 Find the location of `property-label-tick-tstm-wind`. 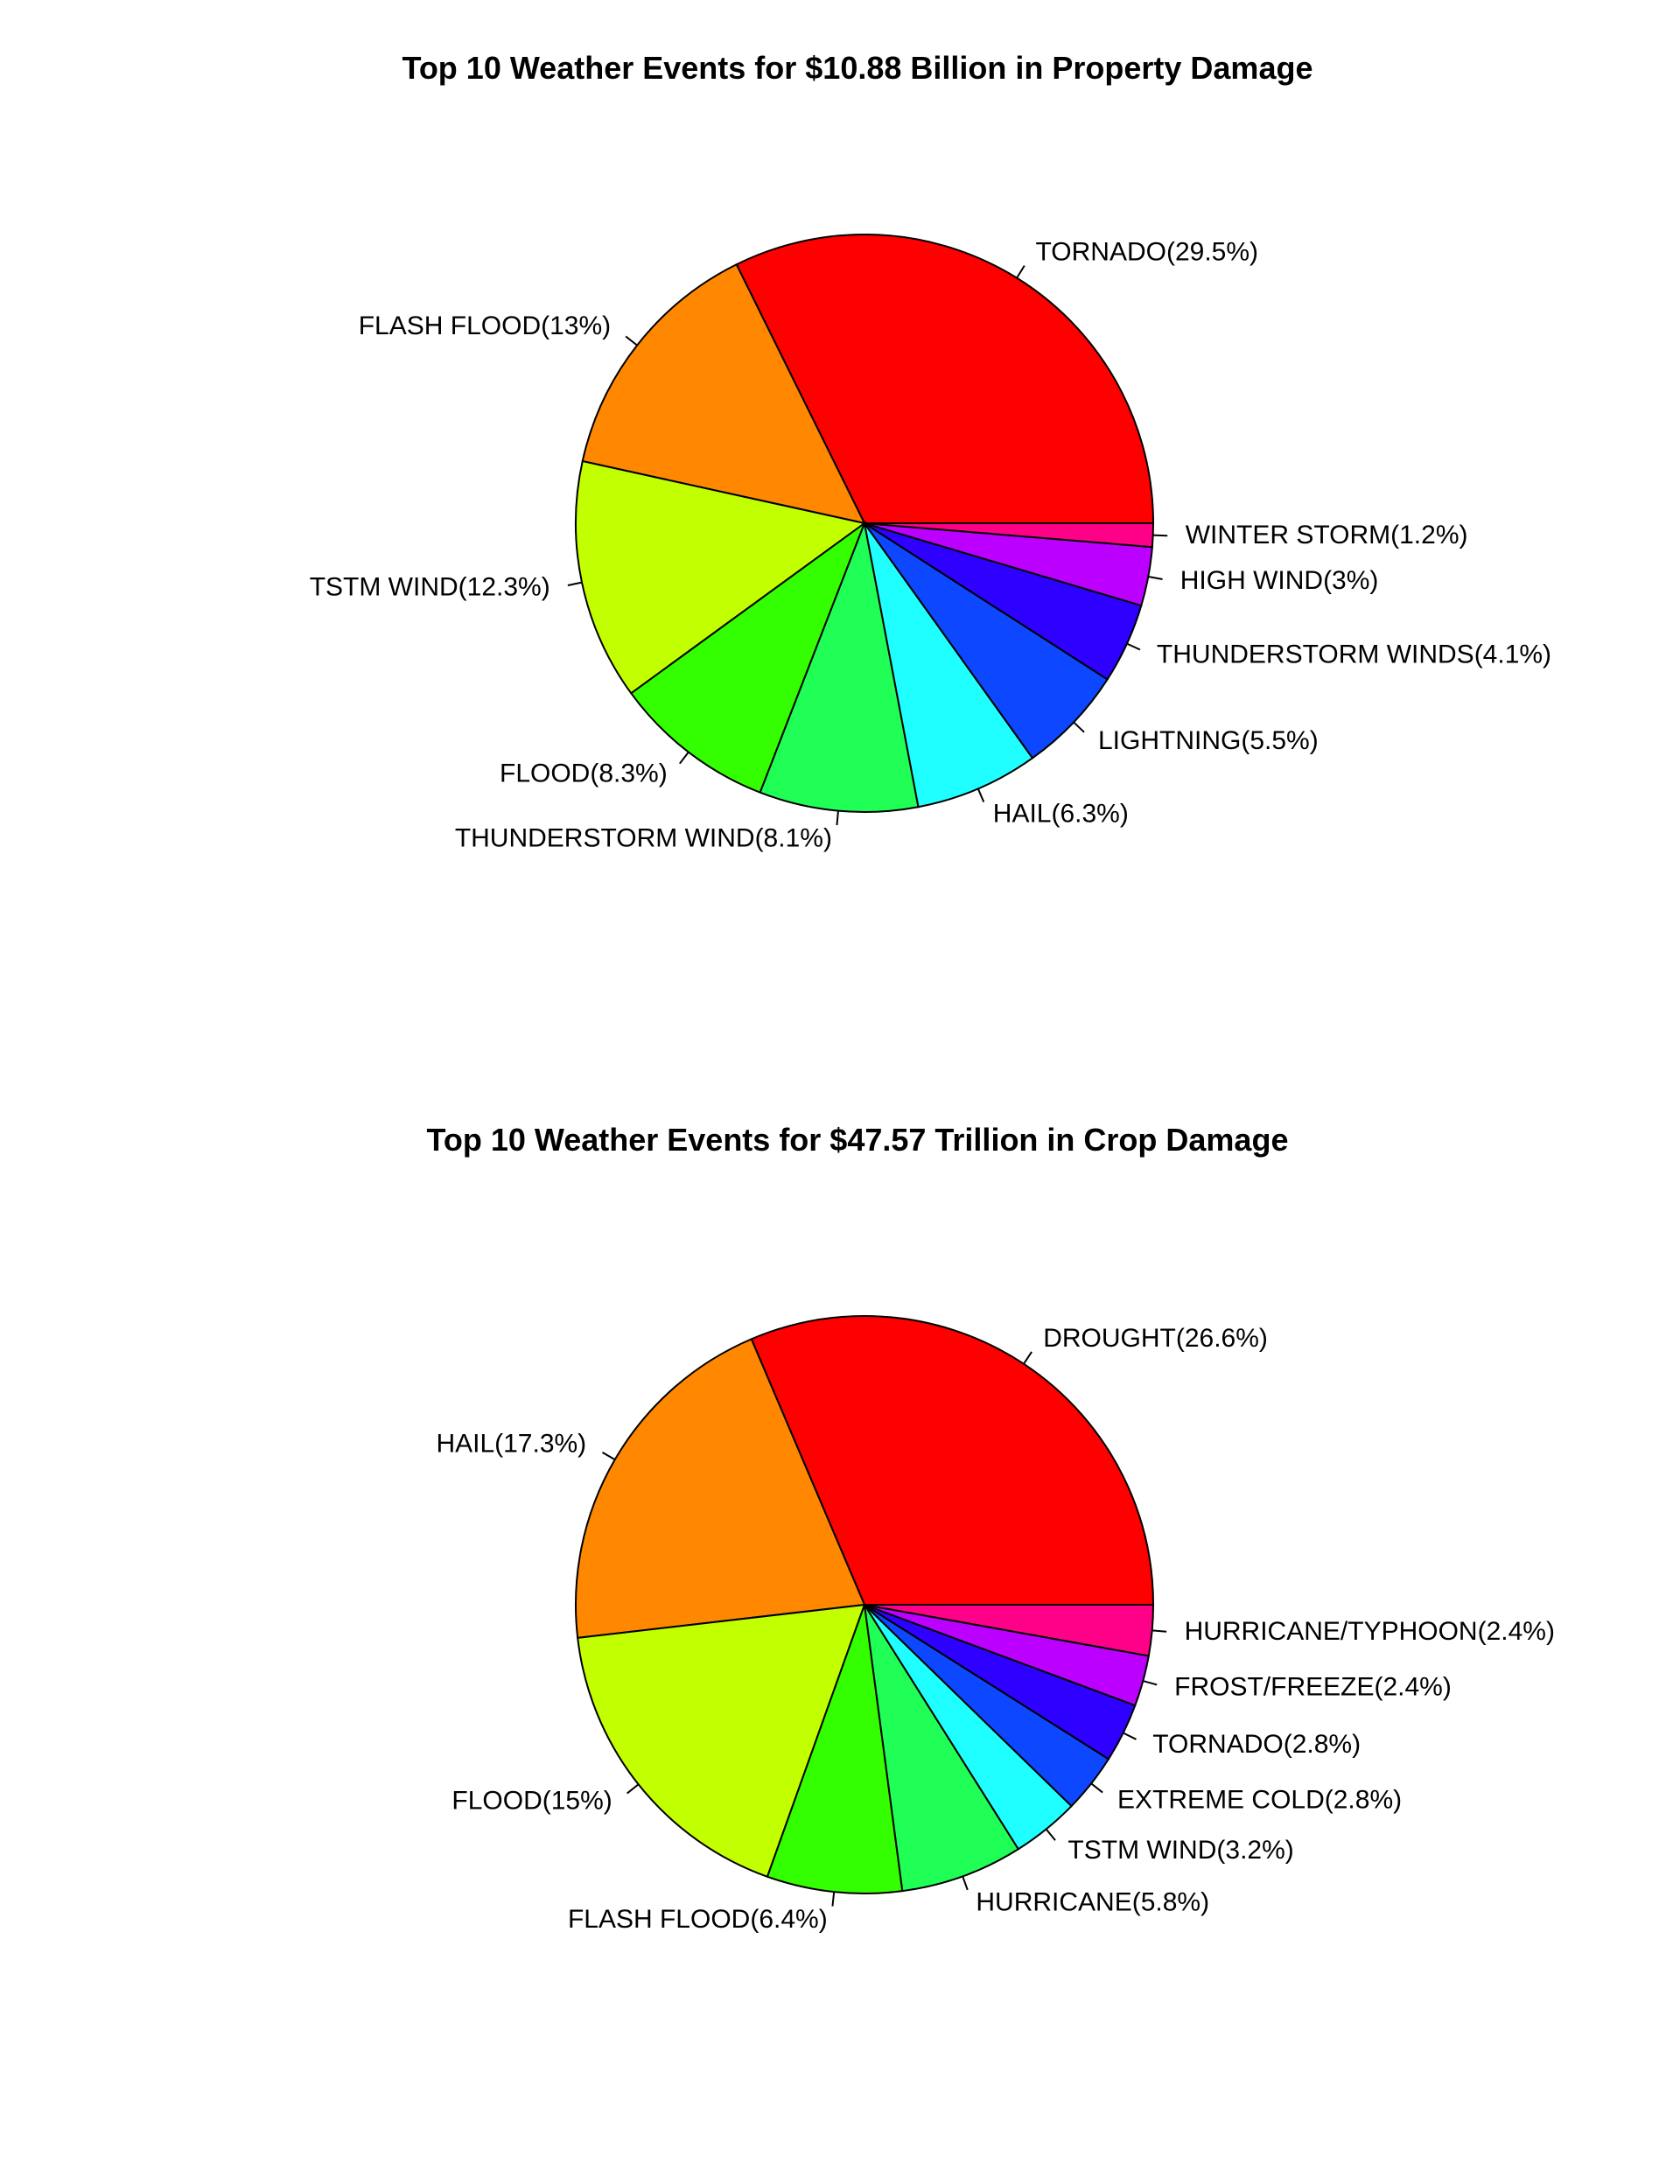

property-label-tick-tstm-wind is located at coordinates (575, 584).